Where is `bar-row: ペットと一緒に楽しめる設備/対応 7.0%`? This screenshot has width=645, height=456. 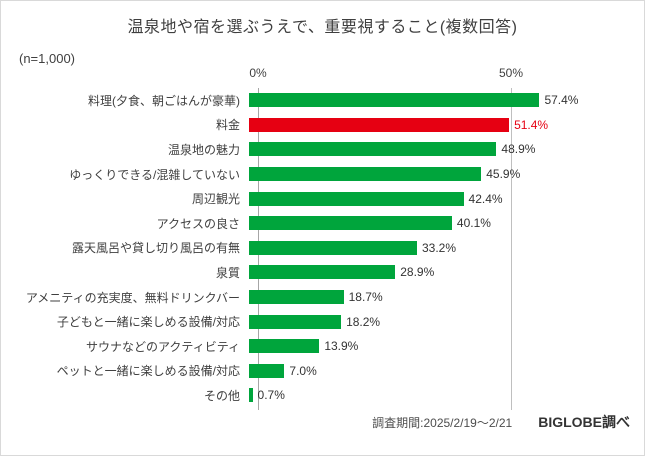 bar-row: ペットと一緒に楽しめる設備/対応 7.0% is located at coordinates (317, 371).